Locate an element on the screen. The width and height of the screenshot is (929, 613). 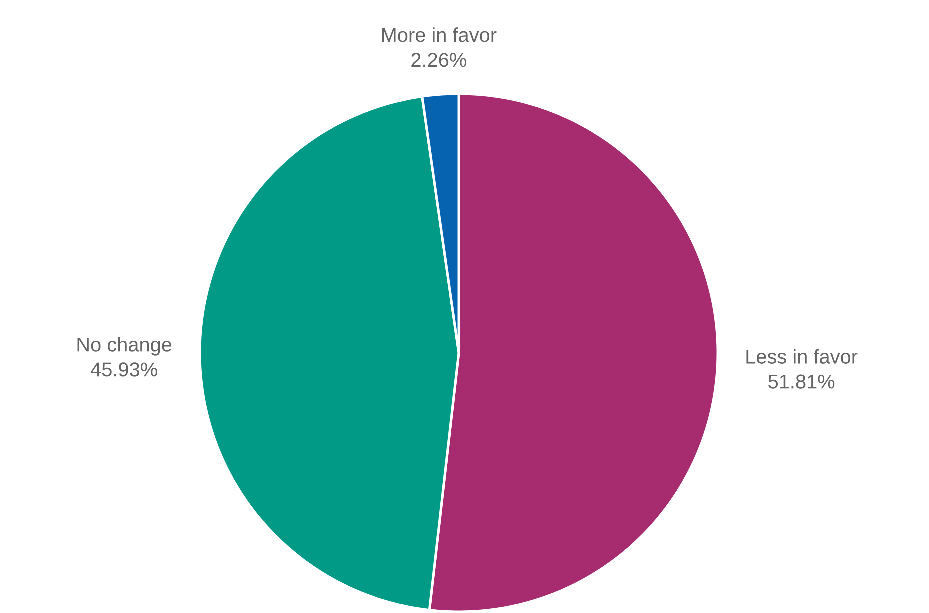
data-label: 45.93% is located at coordinates (124, 369).